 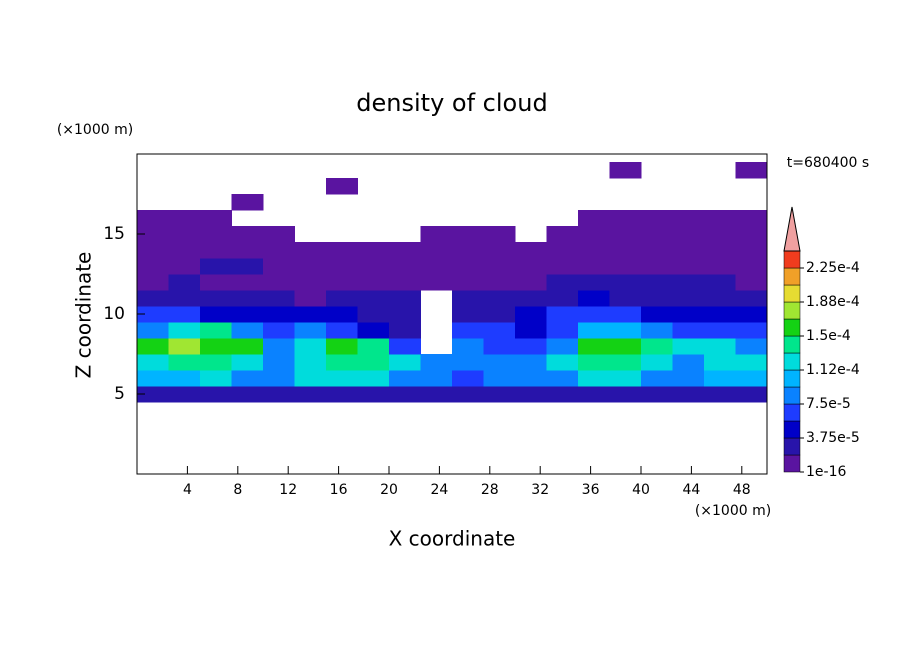 What do you see at coordinates (452, 539) in the screenshot?
I see `x-axis-label: X coordinate` at bounding box center [452, 539].